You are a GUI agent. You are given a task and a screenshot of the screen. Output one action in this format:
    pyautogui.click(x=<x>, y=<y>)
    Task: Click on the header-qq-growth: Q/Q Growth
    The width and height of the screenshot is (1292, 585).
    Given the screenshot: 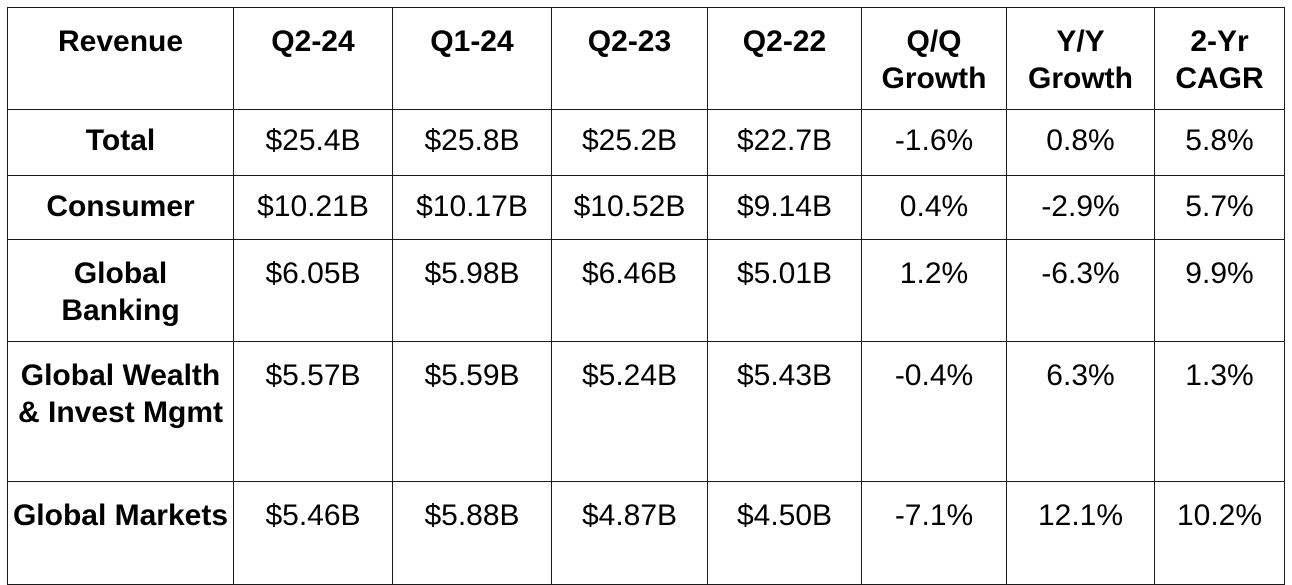 What is the action you would take?
    pyautogui.click(x=934, y=58)
    